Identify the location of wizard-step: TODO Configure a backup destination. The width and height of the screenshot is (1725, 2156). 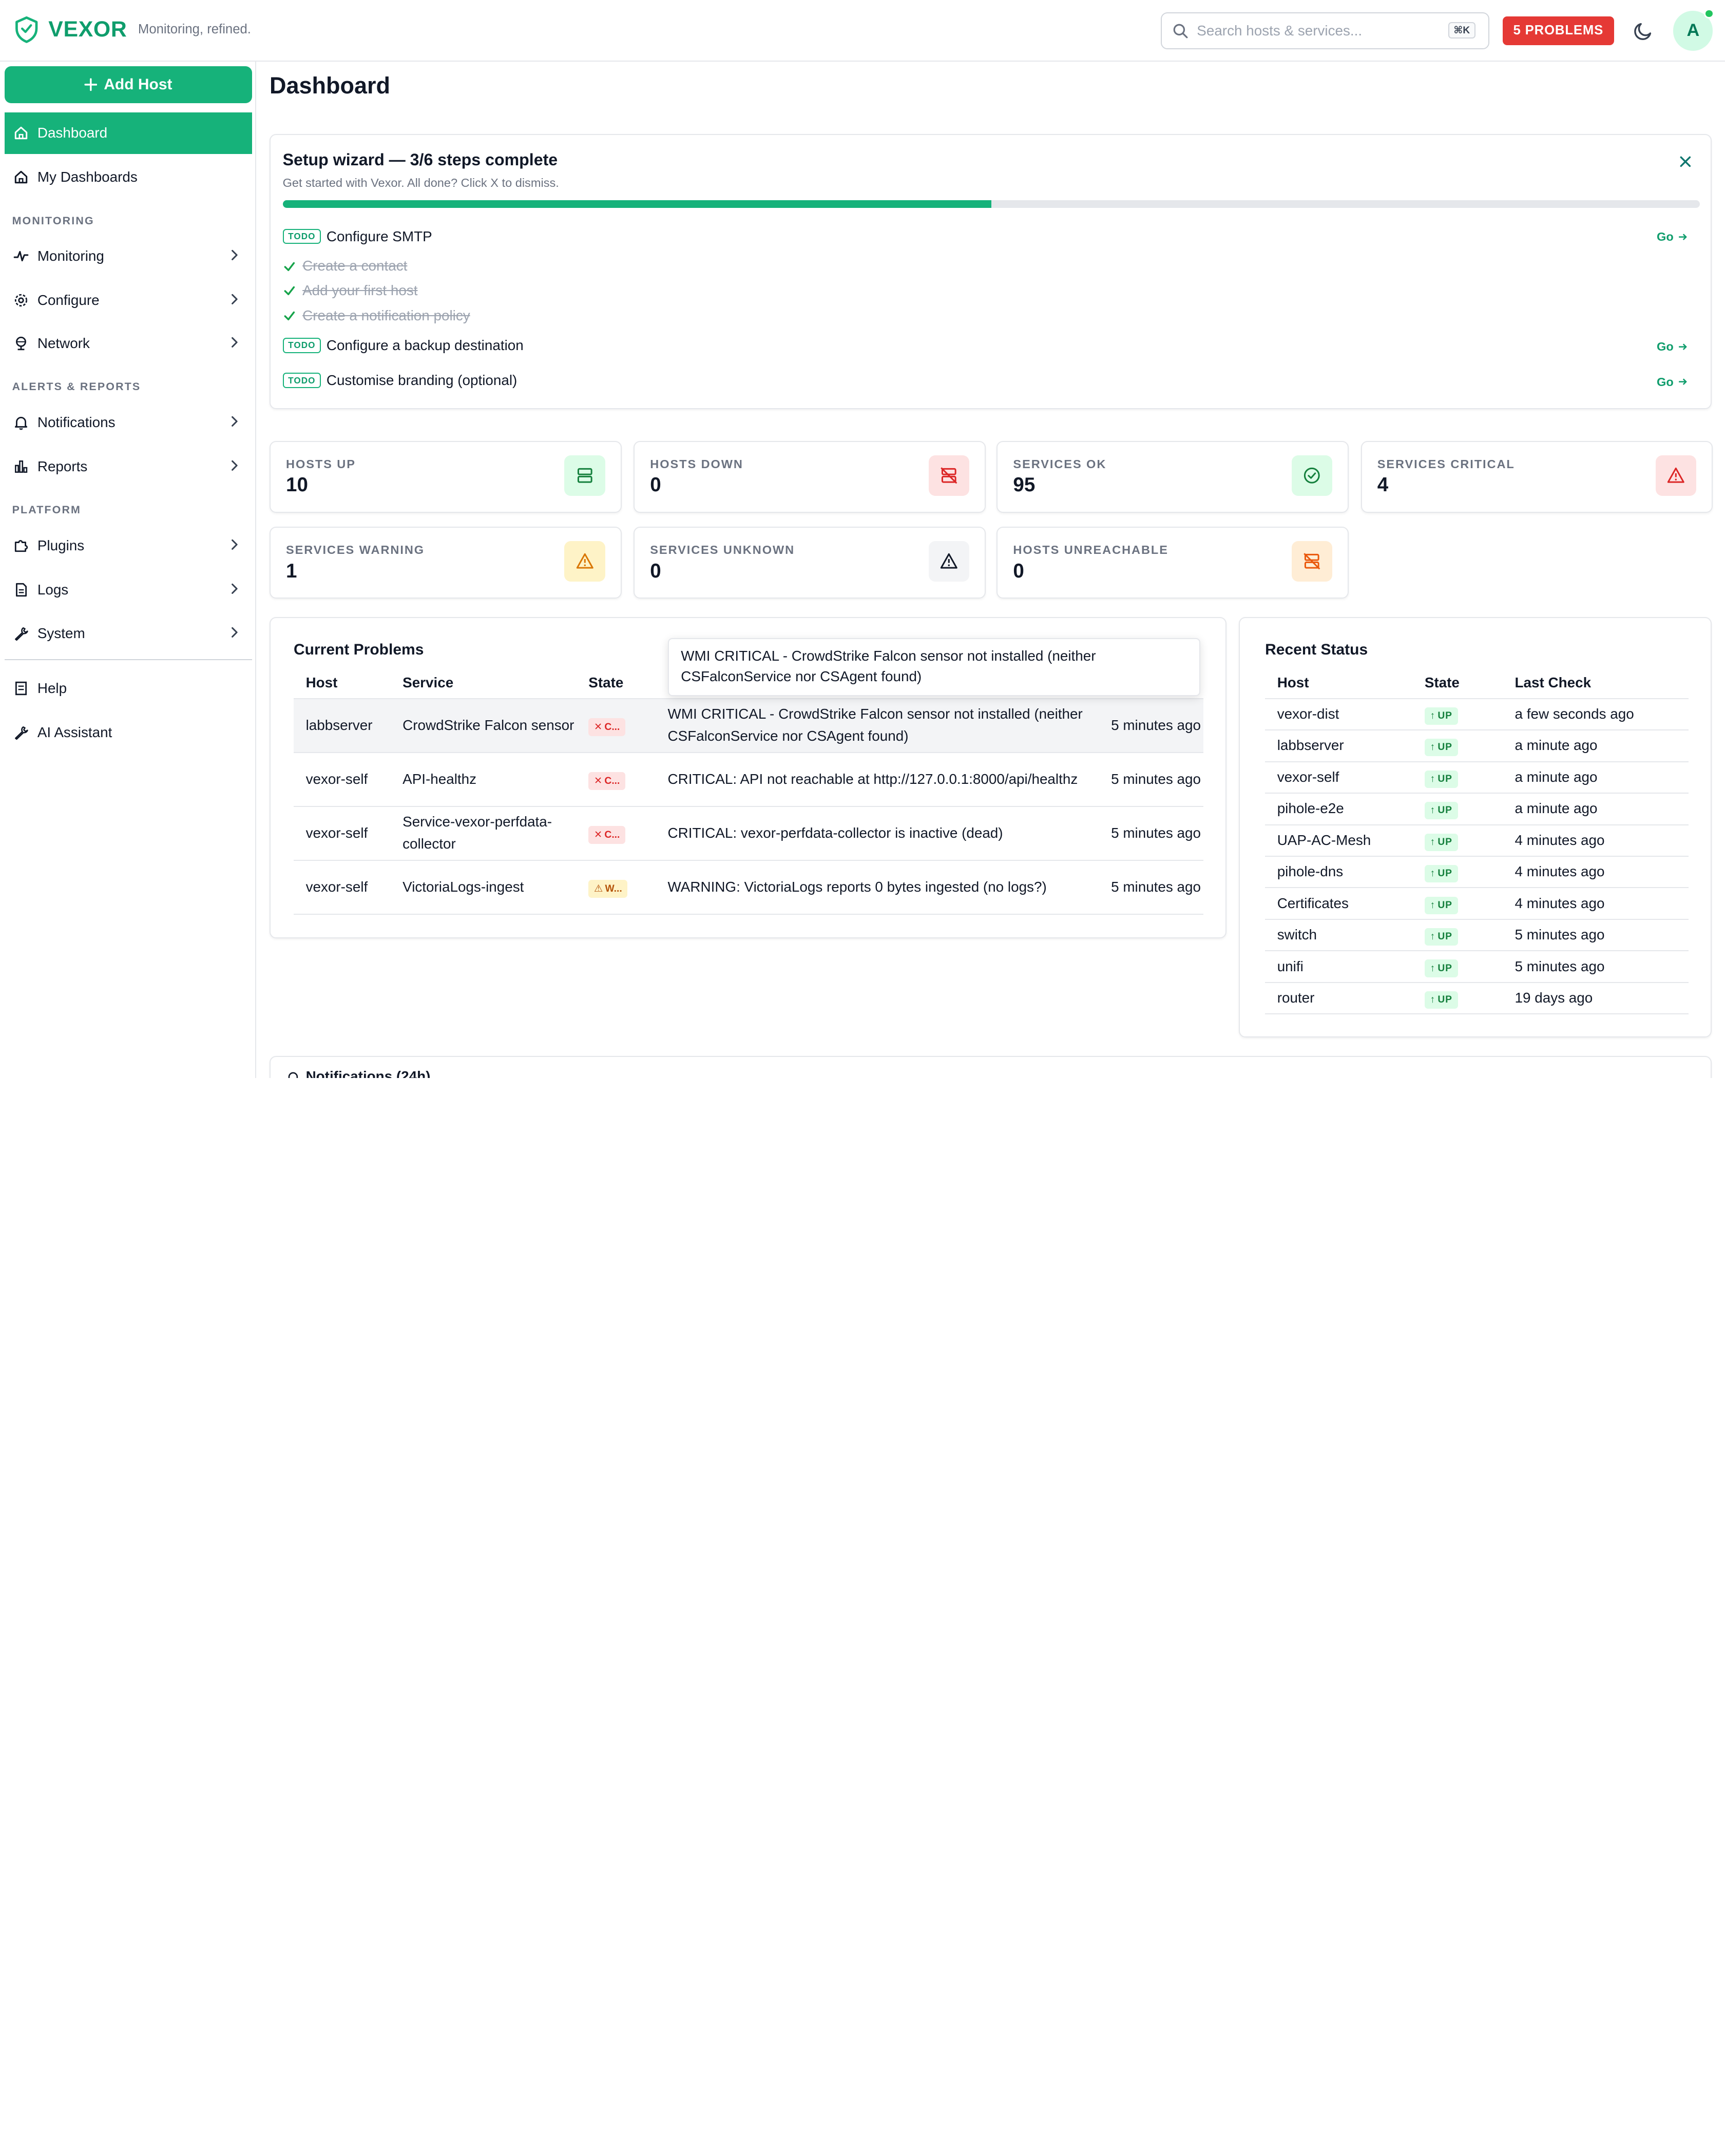
(403, 345).